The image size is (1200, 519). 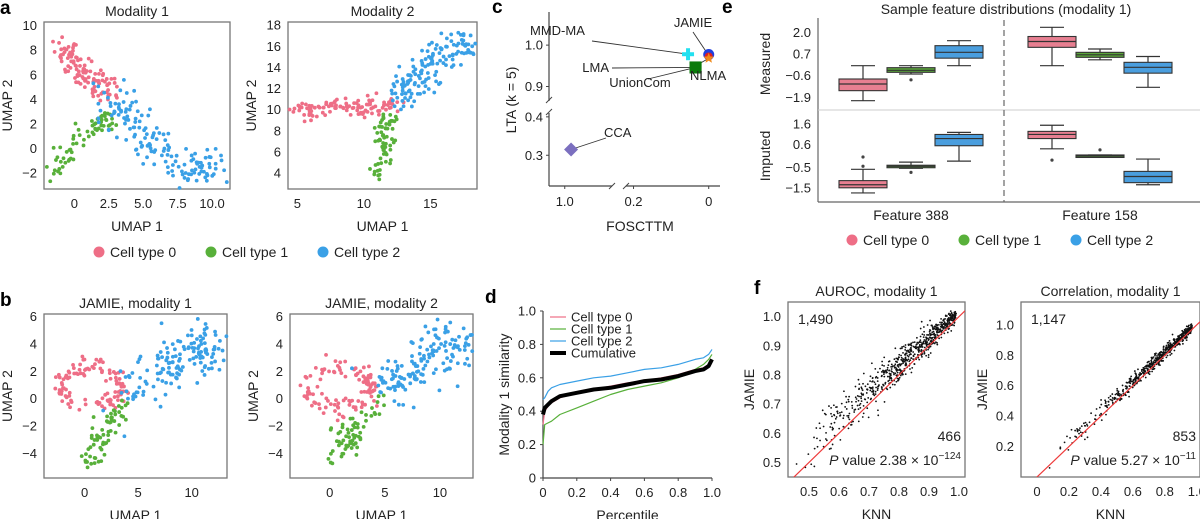 I want to click on marker-nlma, so click(x=708, y=57).